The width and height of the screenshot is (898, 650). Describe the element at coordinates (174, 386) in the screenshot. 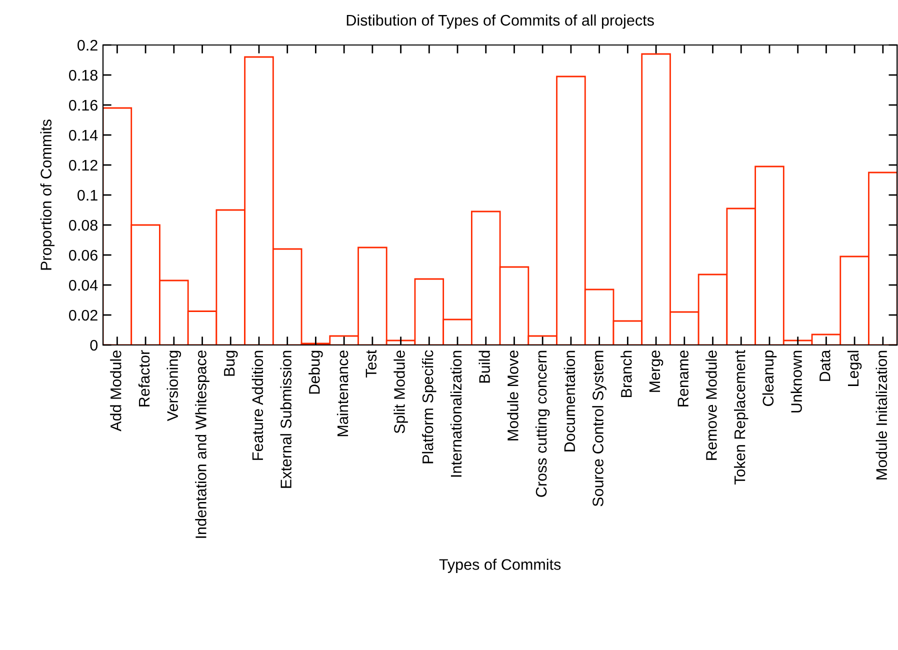

I see `x-tick-label: Versioning` at that location.